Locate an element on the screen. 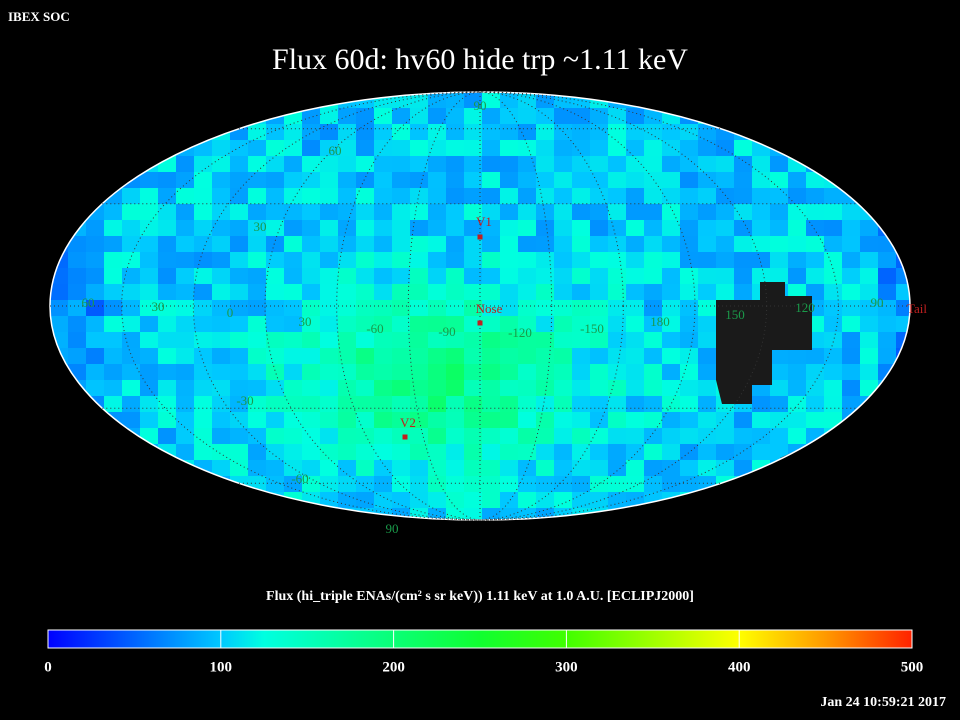 The image size is (960, 720). longitude-label: 120 is located at coordinates (805, 307).